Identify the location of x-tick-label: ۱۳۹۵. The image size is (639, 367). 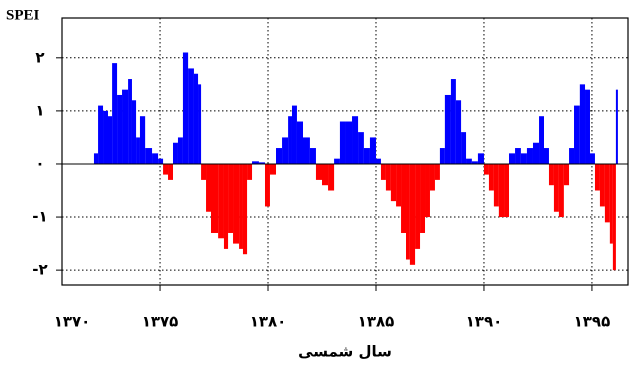
(592, 322).